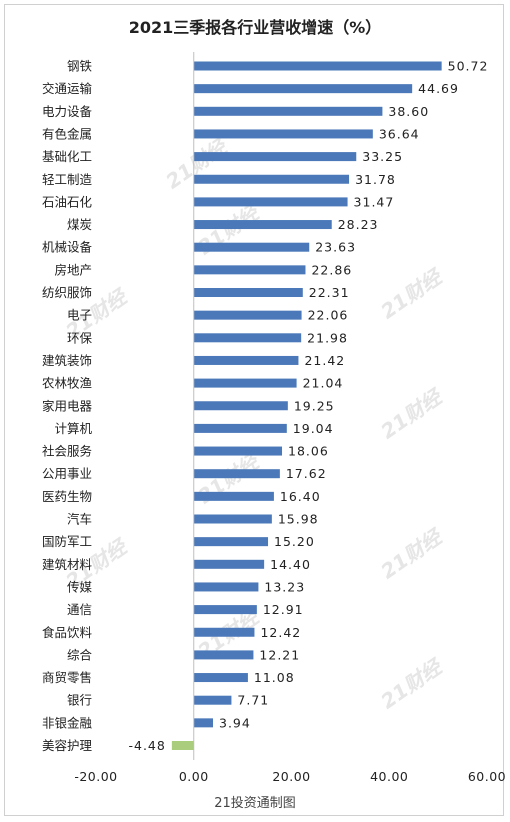  Describe the element at coordinates (280, 632) in the screenshot. I see `data-label: 12.42` at that location.